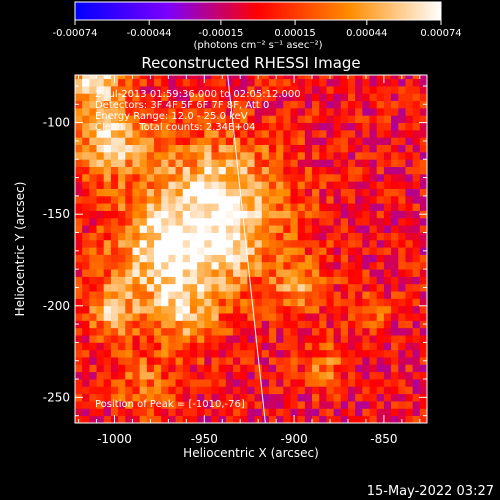 The width and height of the screenshot is (500, 500). I want to click on colorbar, so click(258, 11).